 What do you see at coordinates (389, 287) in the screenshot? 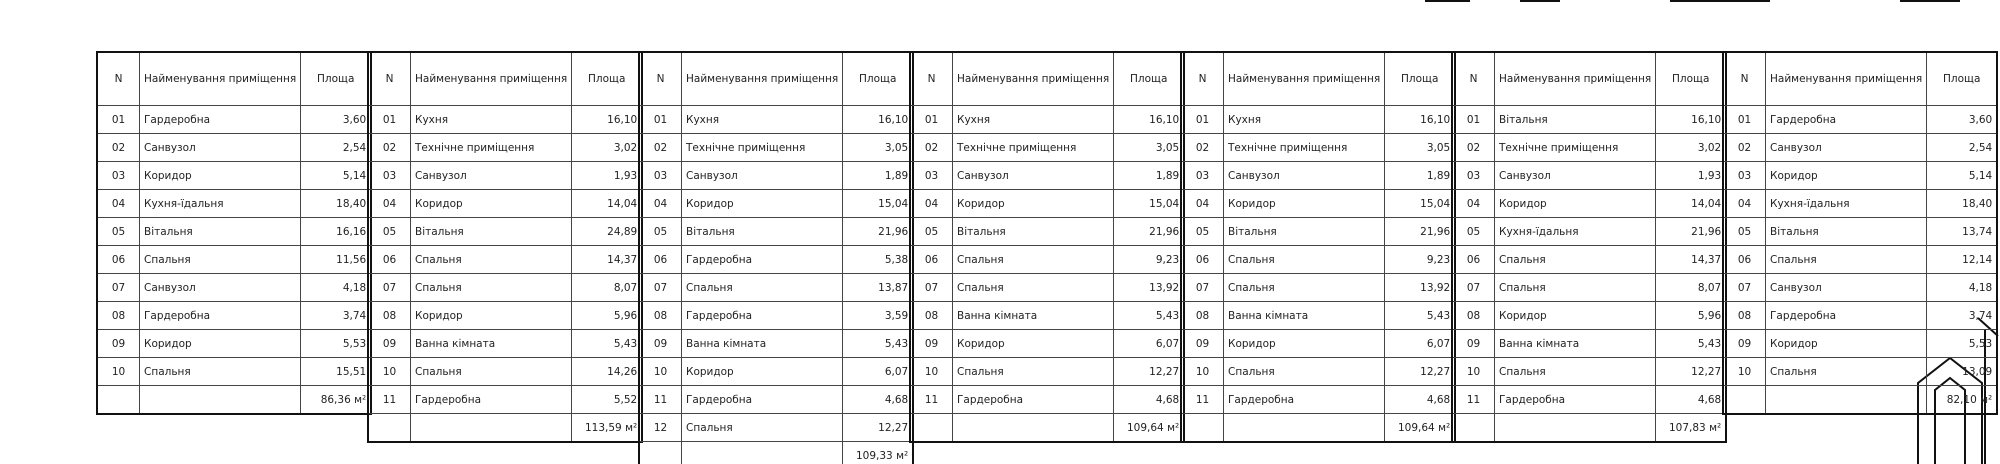
I see `room-number: 07` at bounding box center [389, 287].